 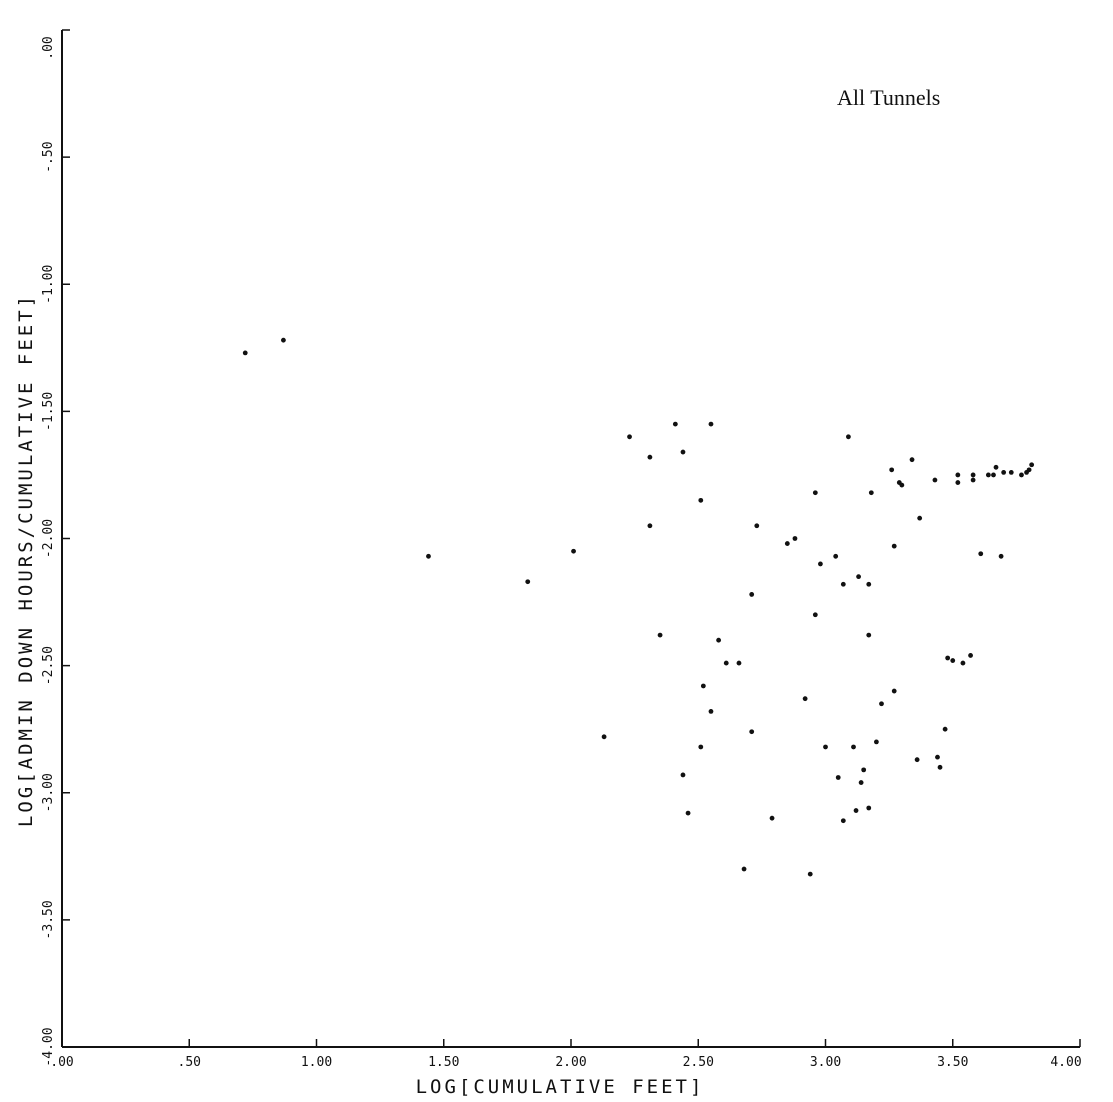 I want to click on x-tick-label: 1.50, so click(x=443, y=1062).